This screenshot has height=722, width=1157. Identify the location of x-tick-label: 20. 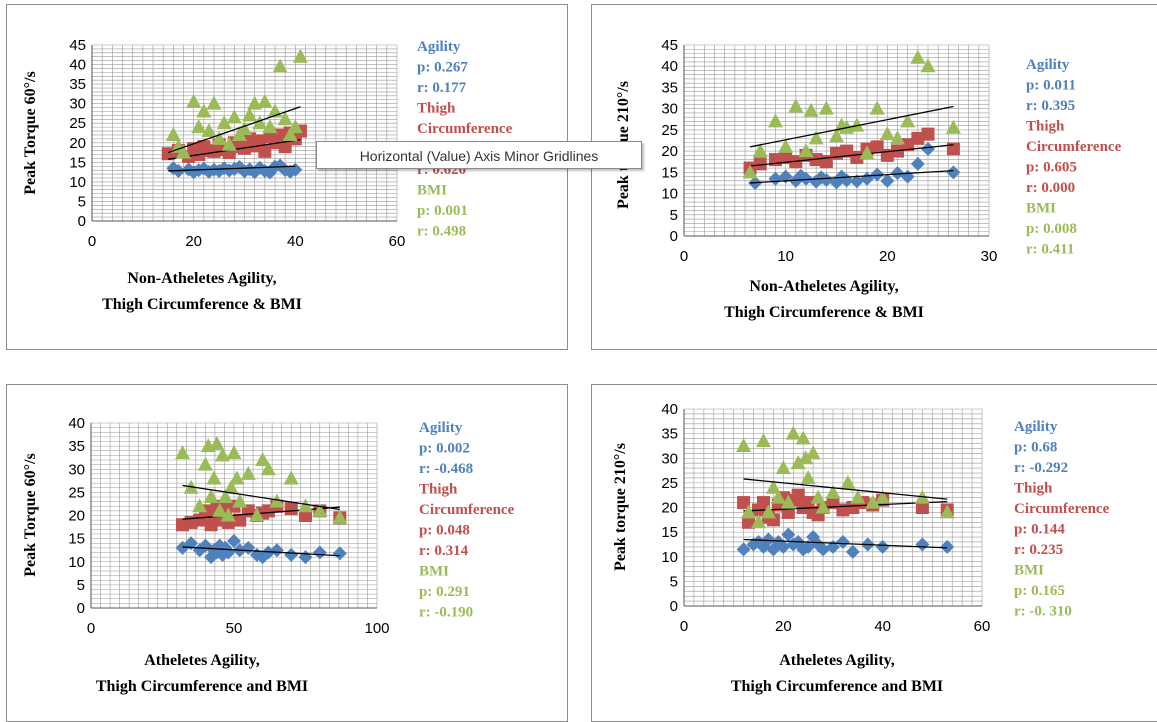
(193, 241).